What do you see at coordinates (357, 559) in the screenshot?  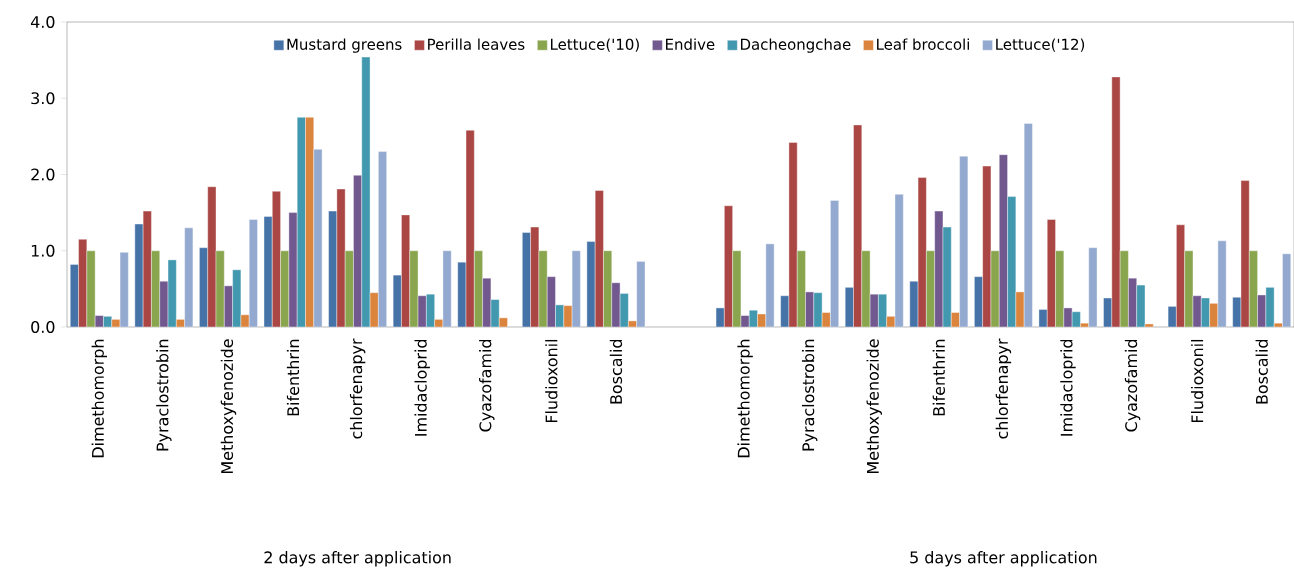 I see `text: 2 days after application` at bounding box center [357, 559].